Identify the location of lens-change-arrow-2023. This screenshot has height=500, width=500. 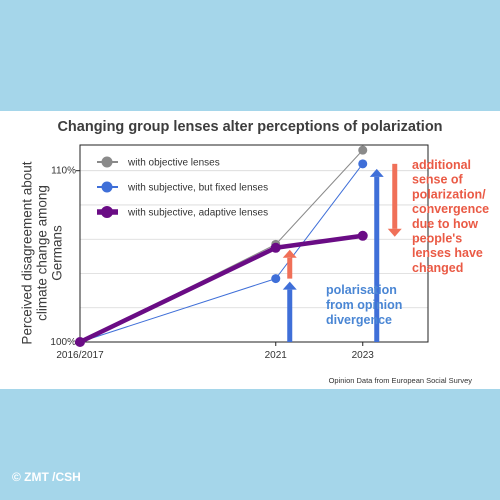
(394, 200).